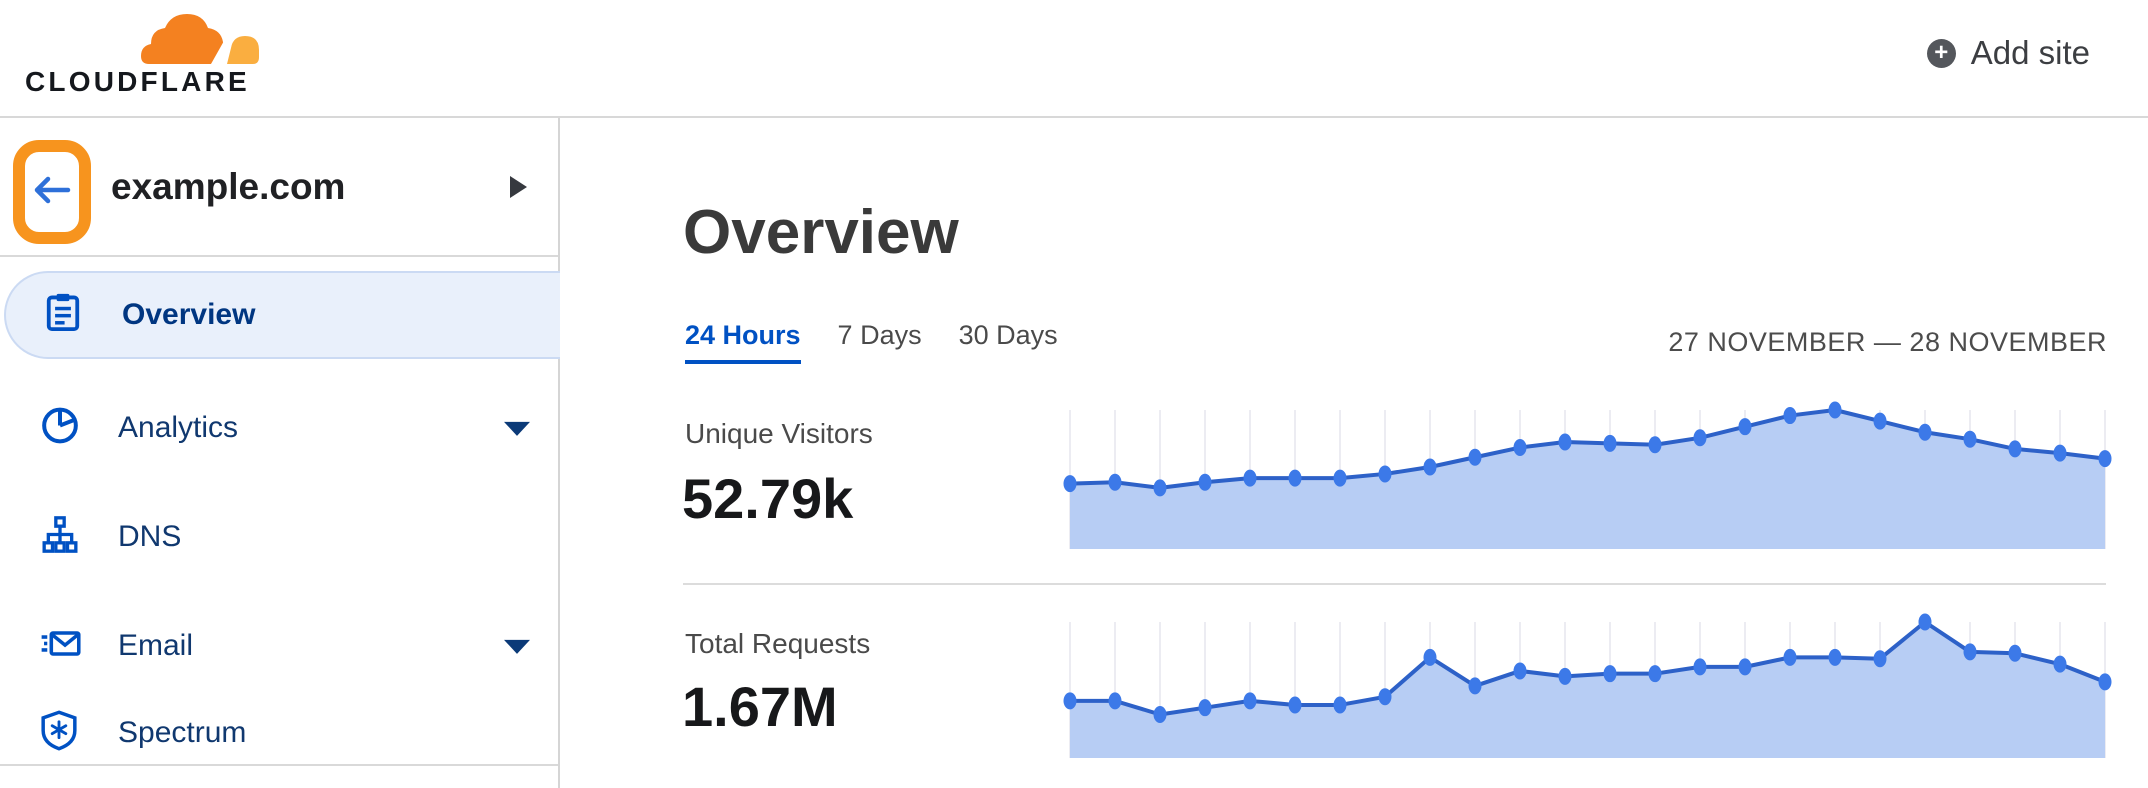 This screenshot has width=2148, height=788. What do you see at coordinates (1587, 685) in the screenshot?
I see `total-requests-chart` at bounding box center [1587, 685].